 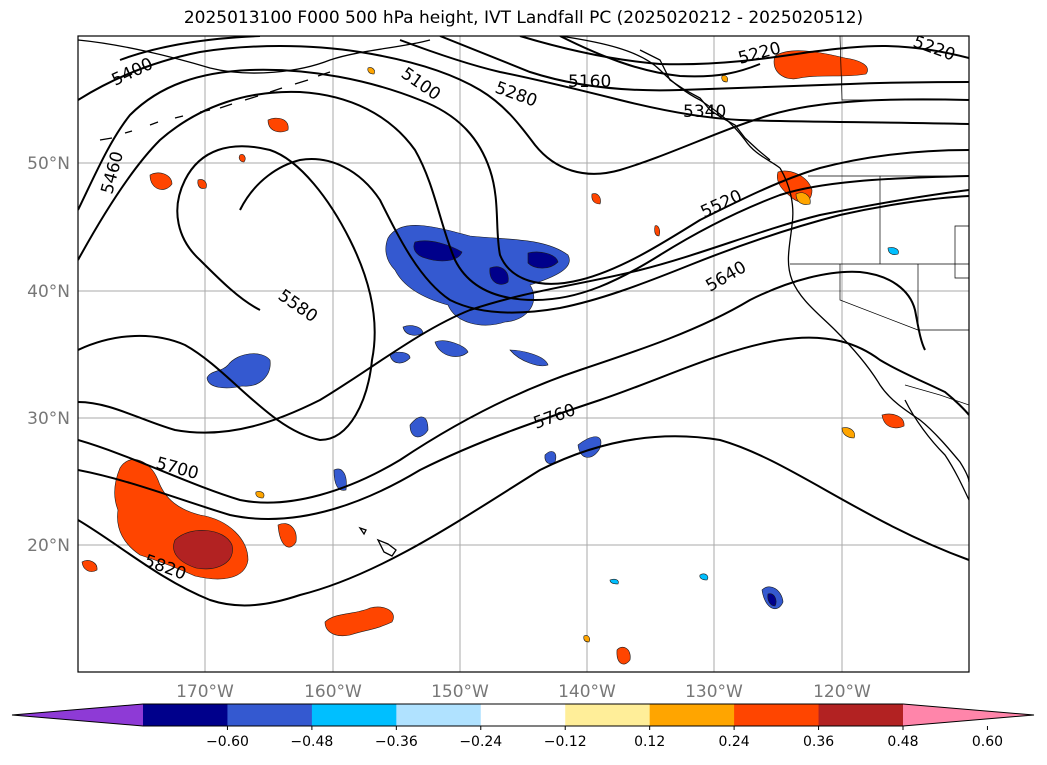 What do you see at coordinates (772, 600) in the screenshot?
I see `ivt-blob-south-east-dark` at bounding box center [772, 600].